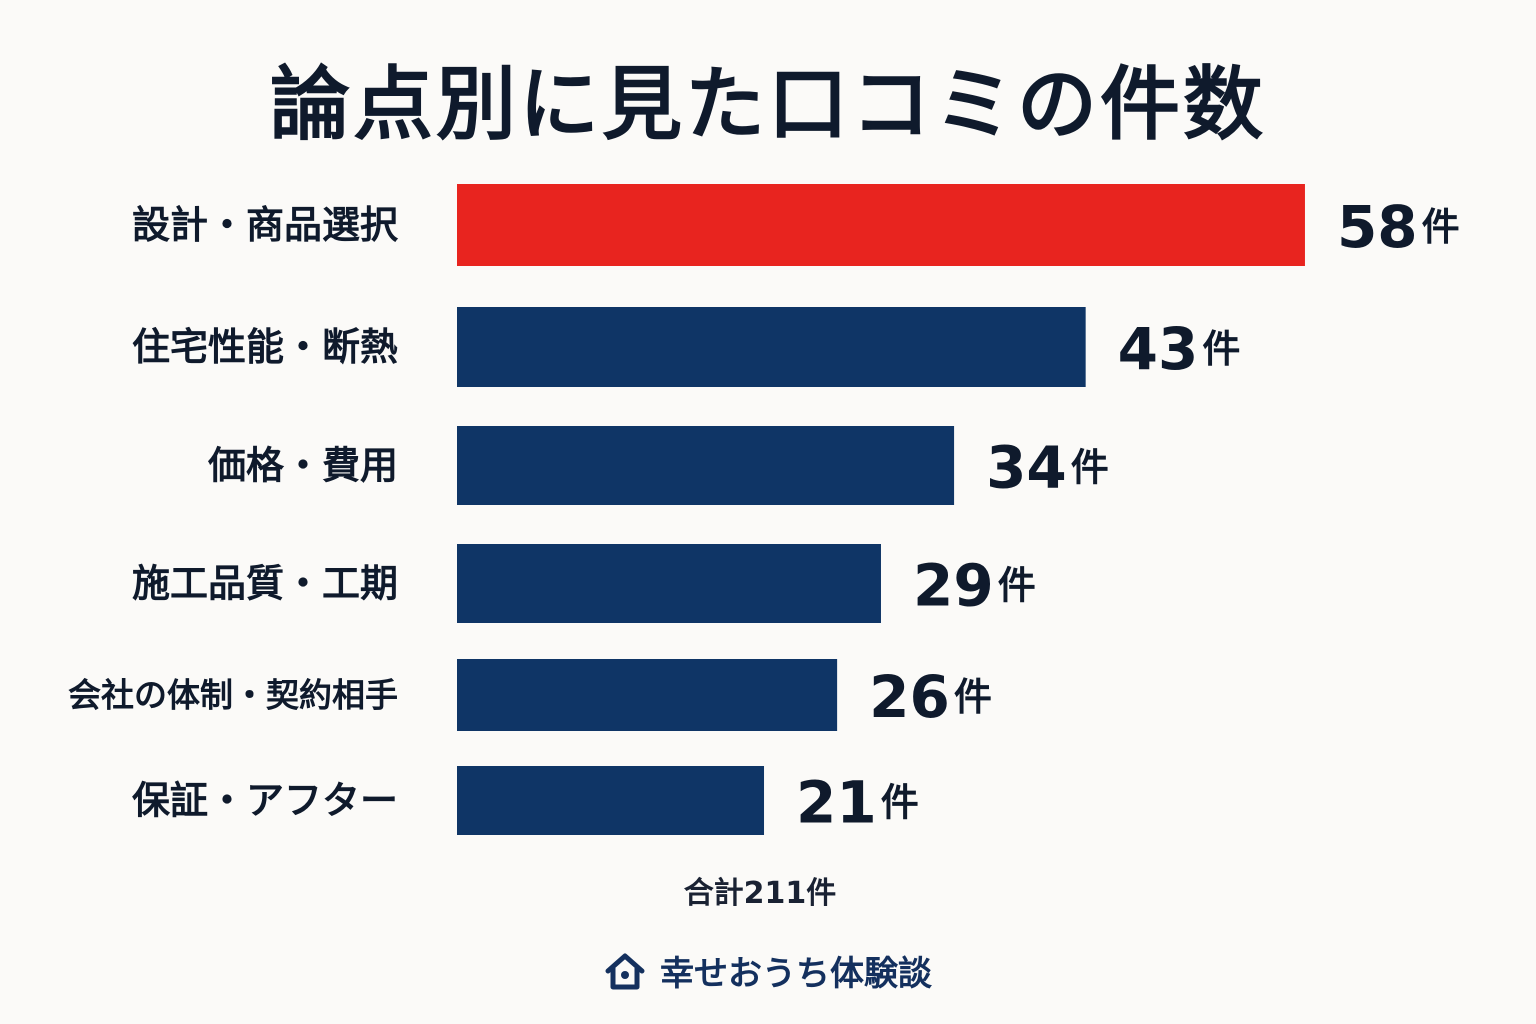  Describe the element at coordinates (233, 695) in the screenshot. I see `category-label: 会社の体制・契約相手` at that location.